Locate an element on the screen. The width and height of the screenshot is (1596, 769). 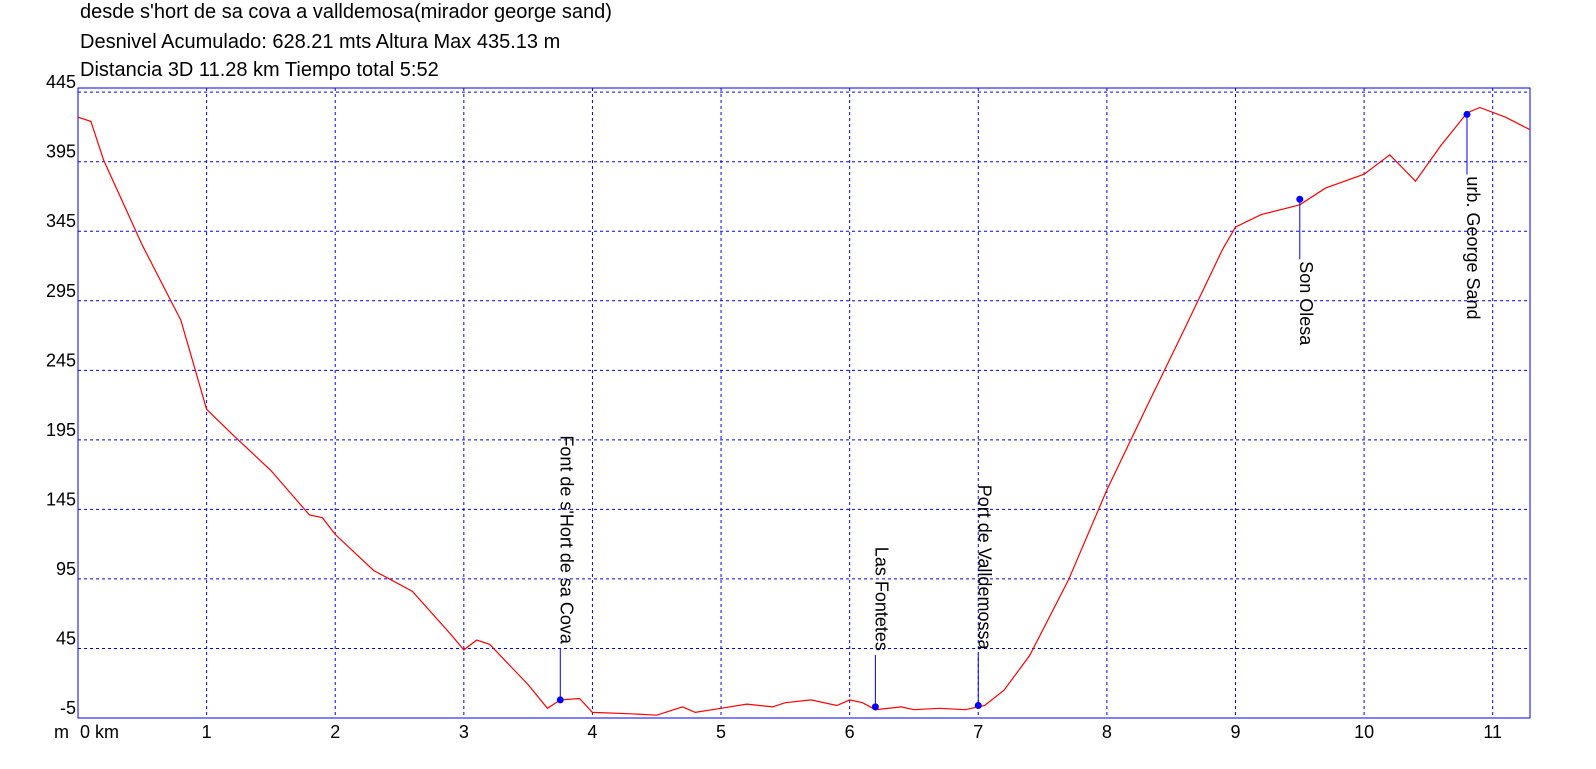
y-tick-label: 295 is located at coordinates (61, 291).